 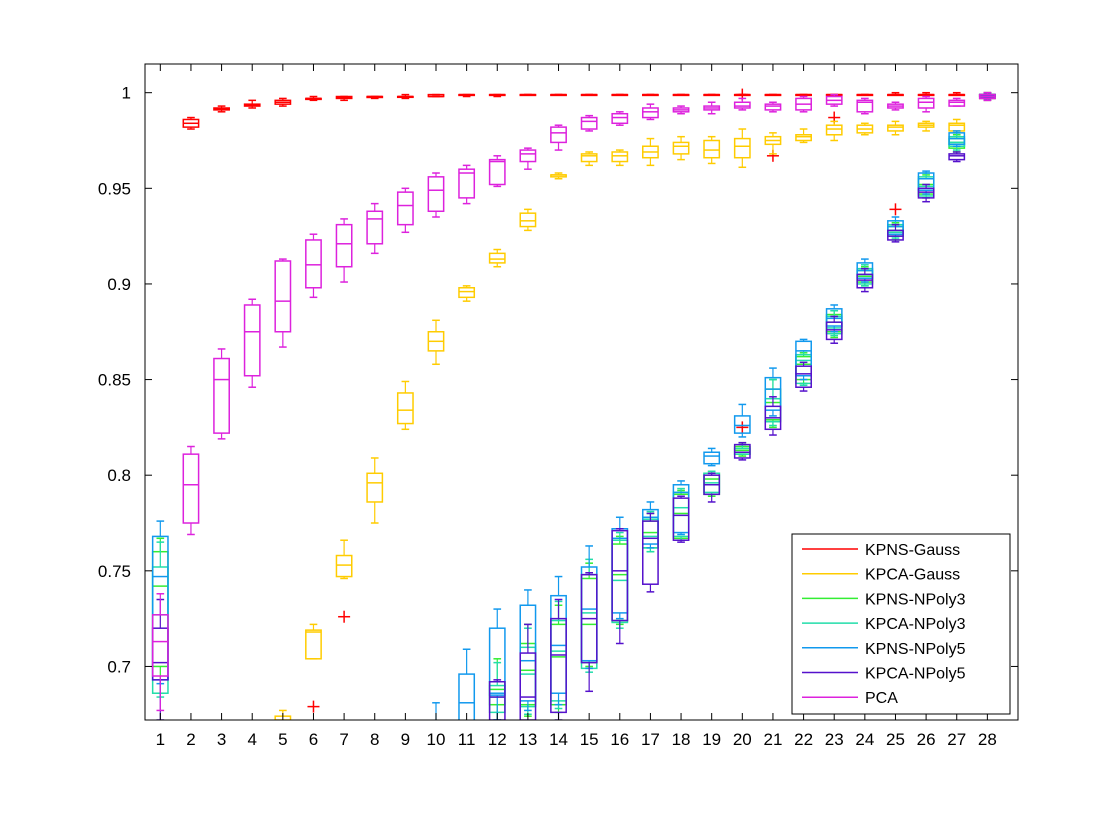 I want to click on y-tick-label: 0.75, so click(x=114, y=571).